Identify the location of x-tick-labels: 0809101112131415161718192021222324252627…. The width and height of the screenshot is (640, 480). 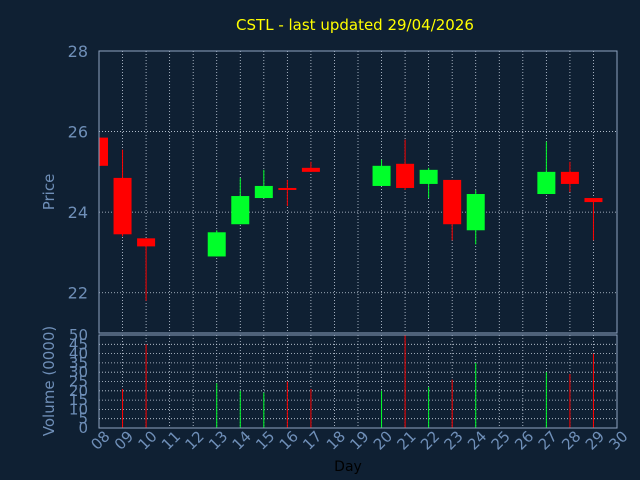
(359, 440).